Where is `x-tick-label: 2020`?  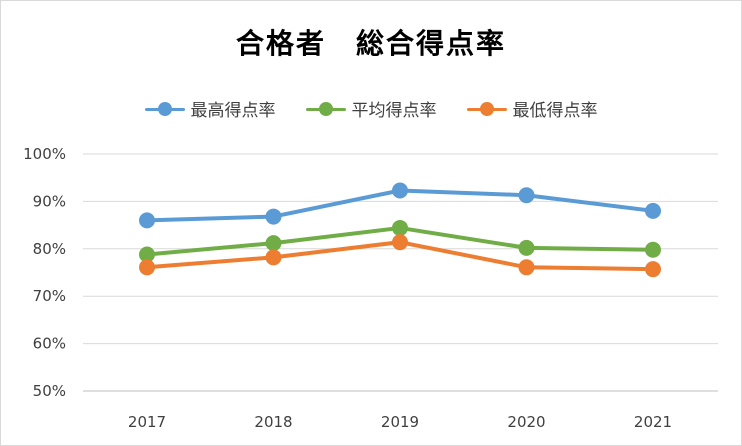
x-tick-label: 2020 is located at coordinates (526, 422).